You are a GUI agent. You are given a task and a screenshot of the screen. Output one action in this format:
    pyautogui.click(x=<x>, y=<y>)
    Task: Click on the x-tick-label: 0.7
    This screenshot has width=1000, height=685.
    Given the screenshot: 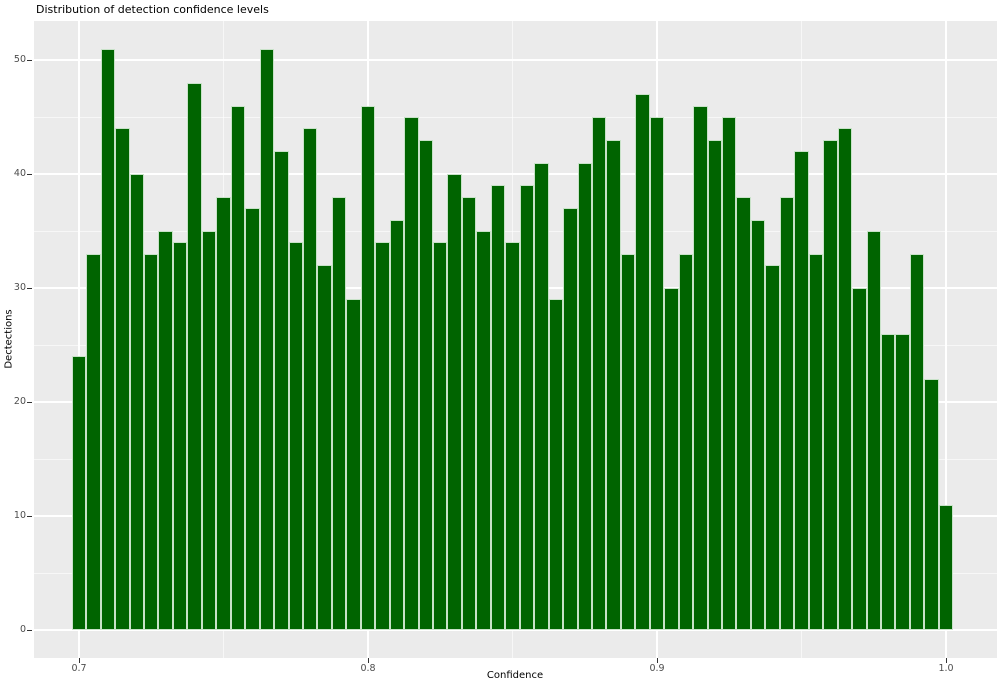 What is the action you would take?
    pyautogui.click(x=79, y=668)
    